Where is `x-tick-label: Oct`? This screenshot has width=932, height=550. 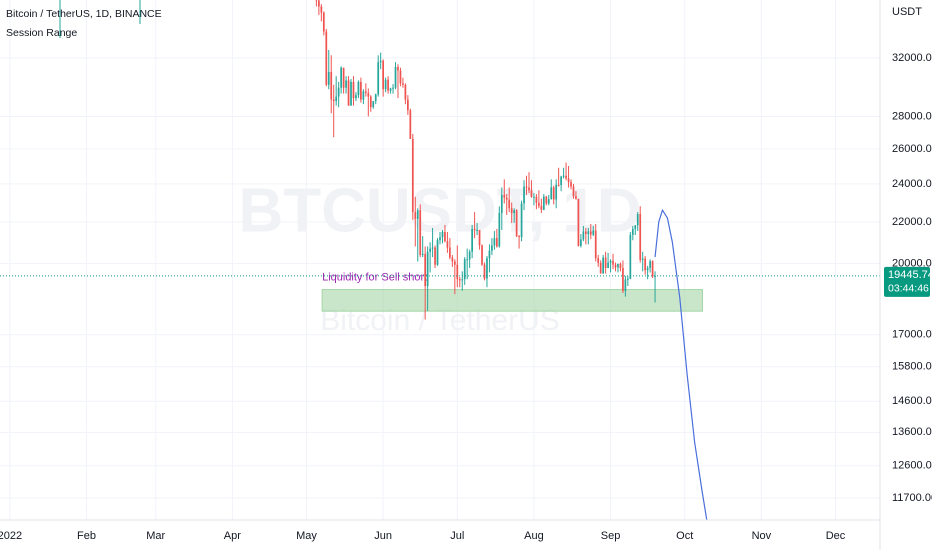
x-tick-label: Oct is located at coordinates (684, 536).